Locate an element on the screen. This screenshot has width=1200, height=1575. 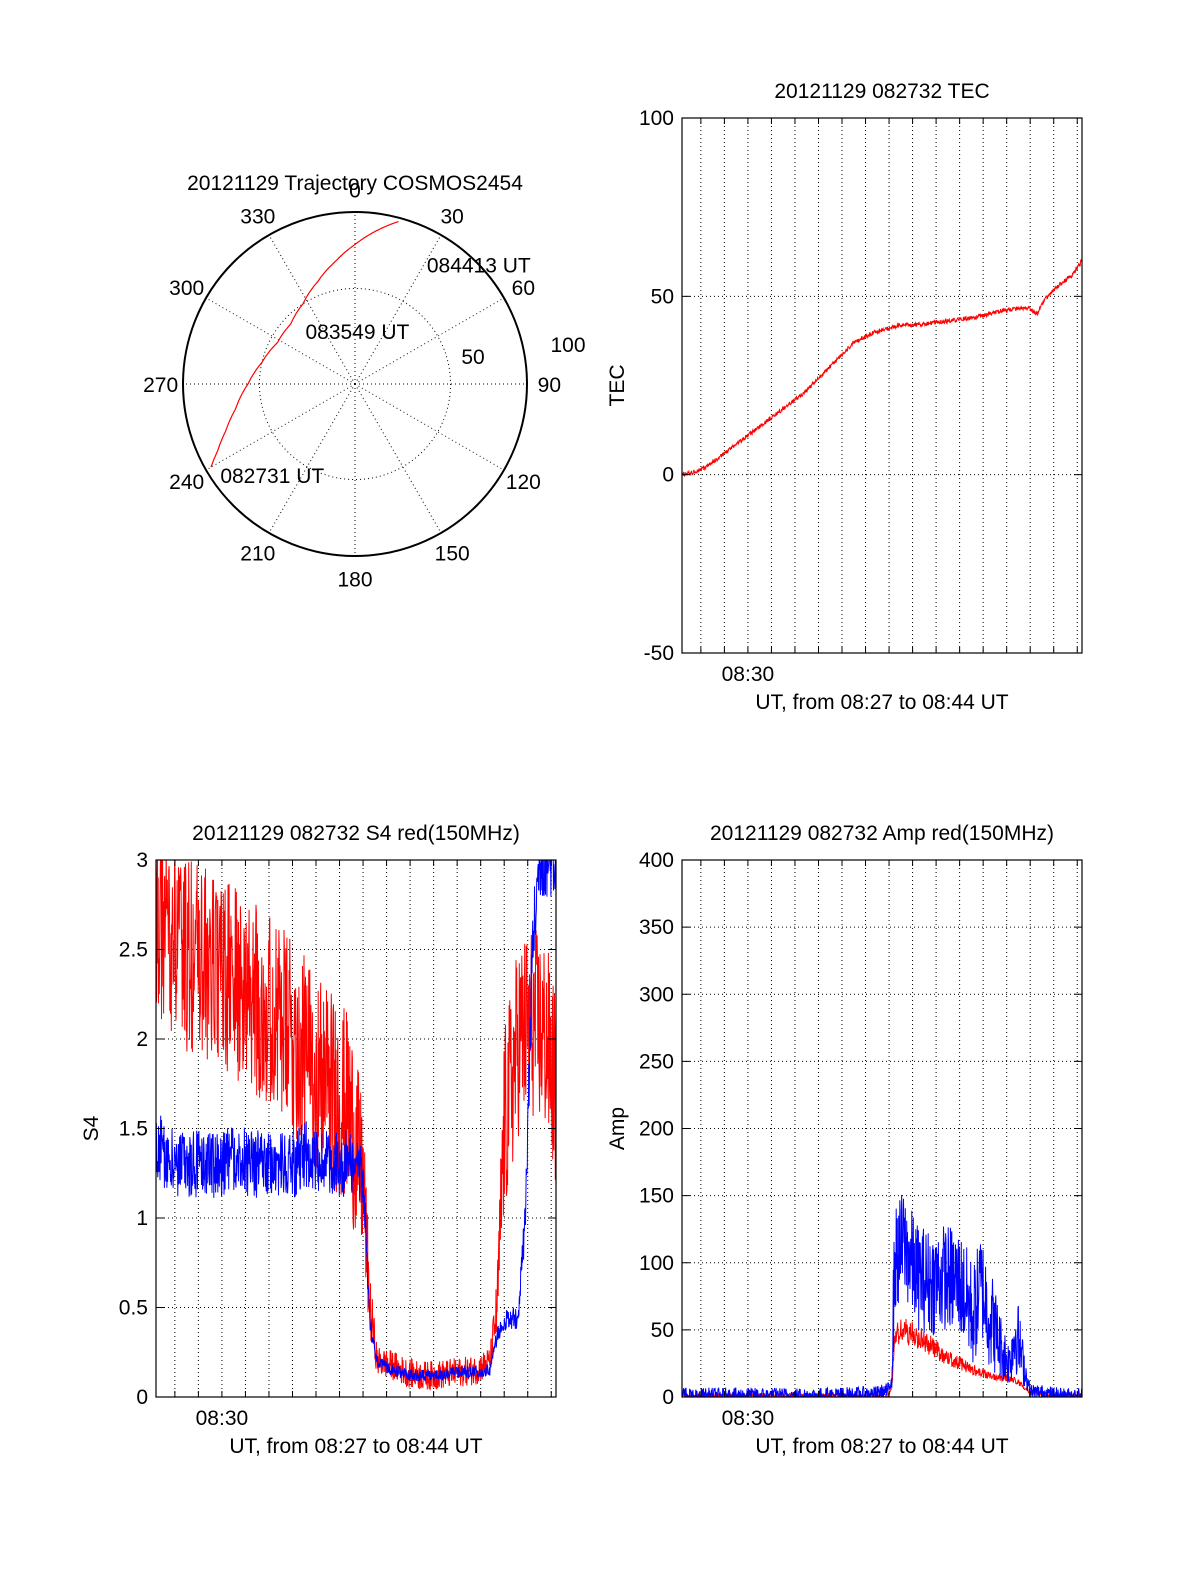
azimuth-label: 330 is located at coordinates (257, 217).